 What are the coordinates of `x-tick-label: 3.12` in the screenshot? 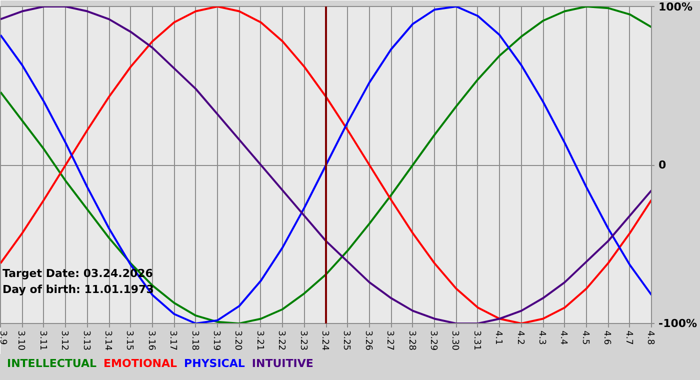 It's located at (64, 340).